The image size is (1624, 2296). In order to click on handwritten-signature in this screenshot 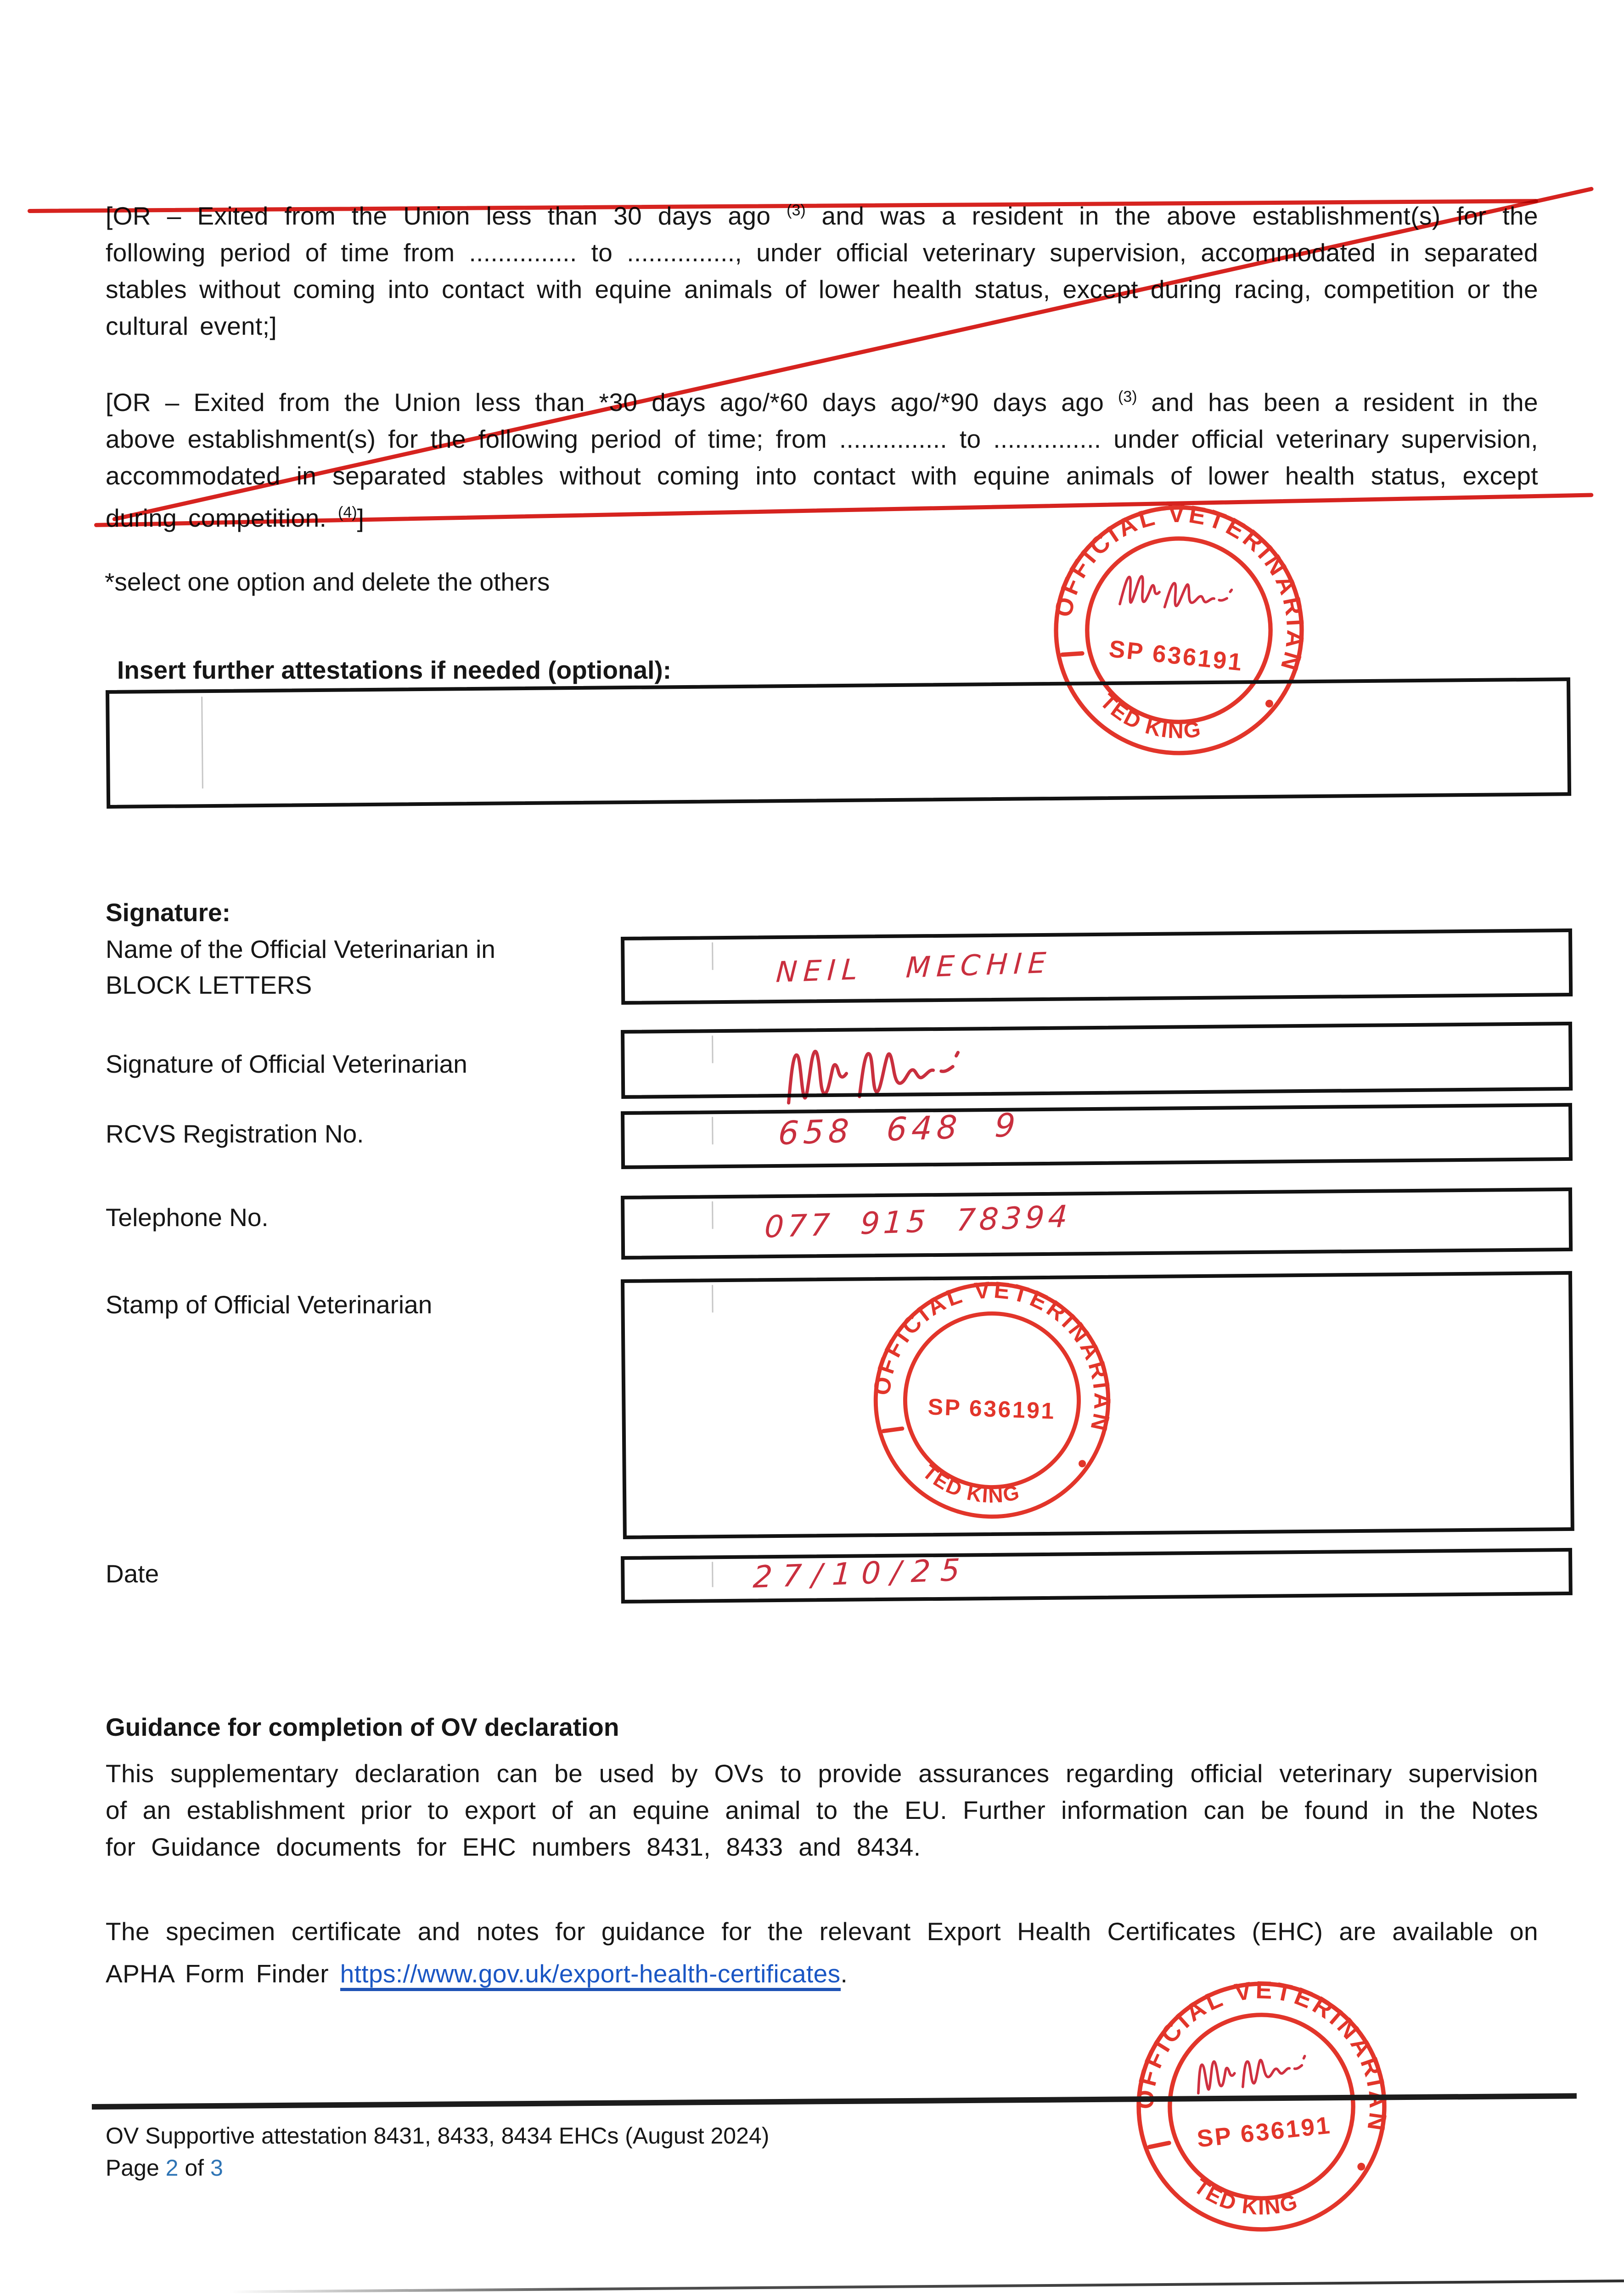, I will do `click(873, 1077)`.